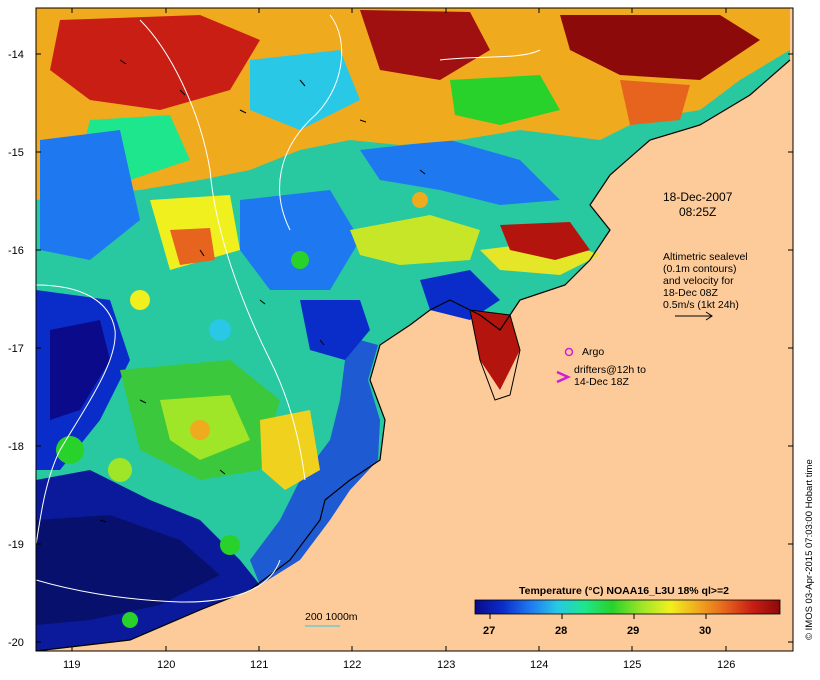 The height and width of the screenshot is (680, 820). Describe the element at coordinates (16, 251) in the screenshot. I see `y-tick-label: -16` at that location.